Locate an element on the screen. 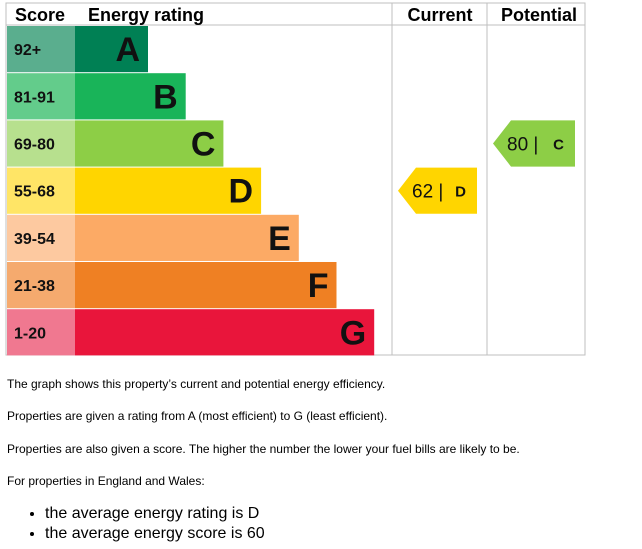 This screenshot has width=642, height=549. score-range-e: 39-54 is located at coordinates (34, 239).